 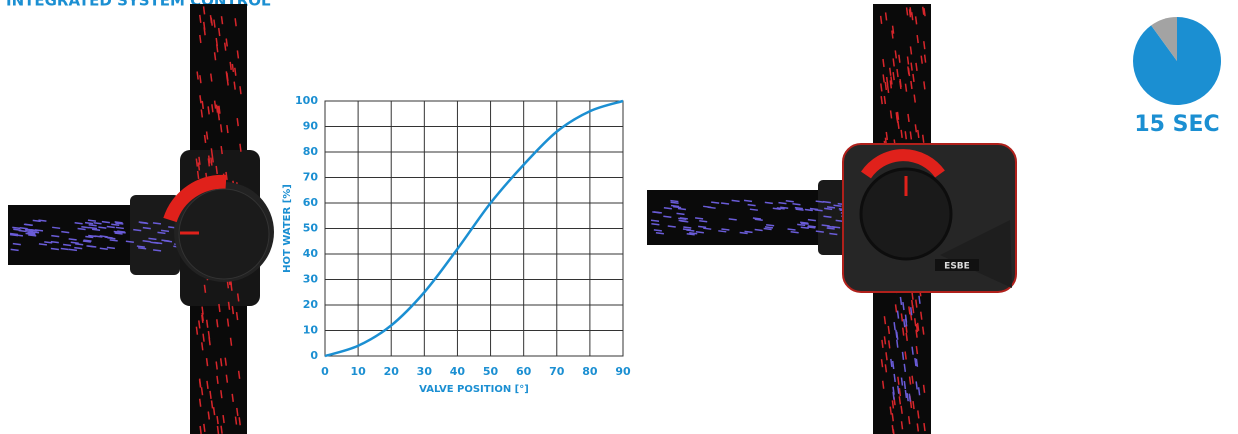 What do you see at coordinates (287, 228) in the screenshot?
I see `y-axis-label: HOT WATER [%]` at bounding box center [287, 228].